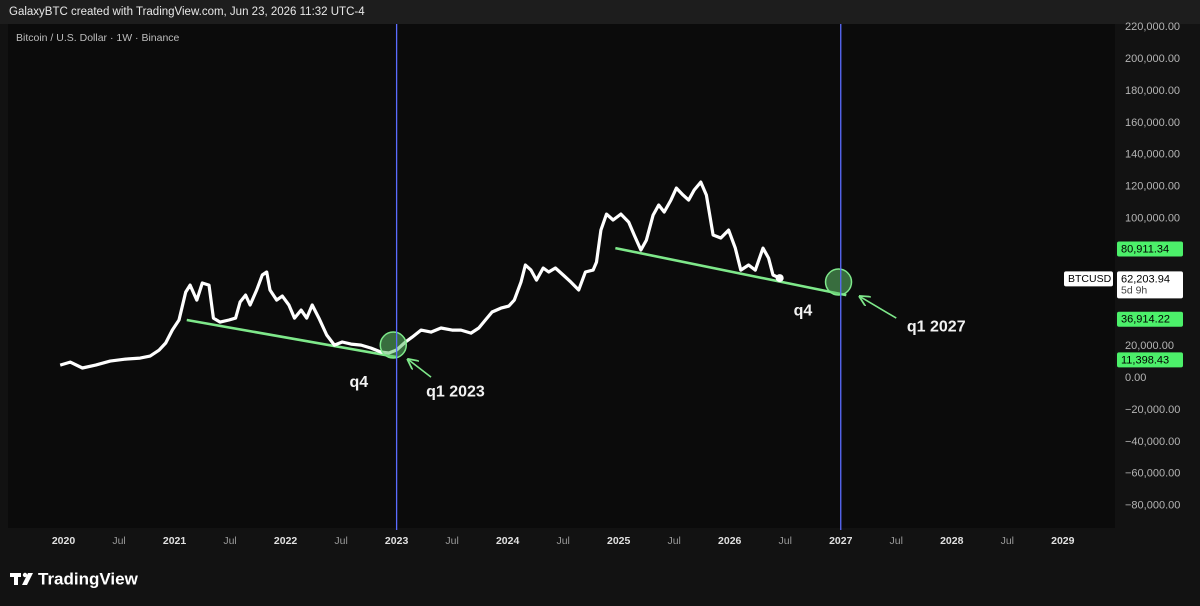  I want to click on top-bar, so click(600, 12).